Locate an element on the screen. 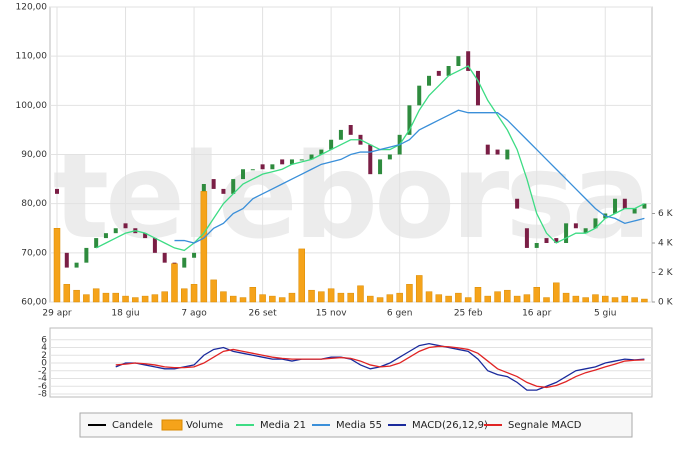  y-tick-label: 110,00 is located at coordinates (32, 57).